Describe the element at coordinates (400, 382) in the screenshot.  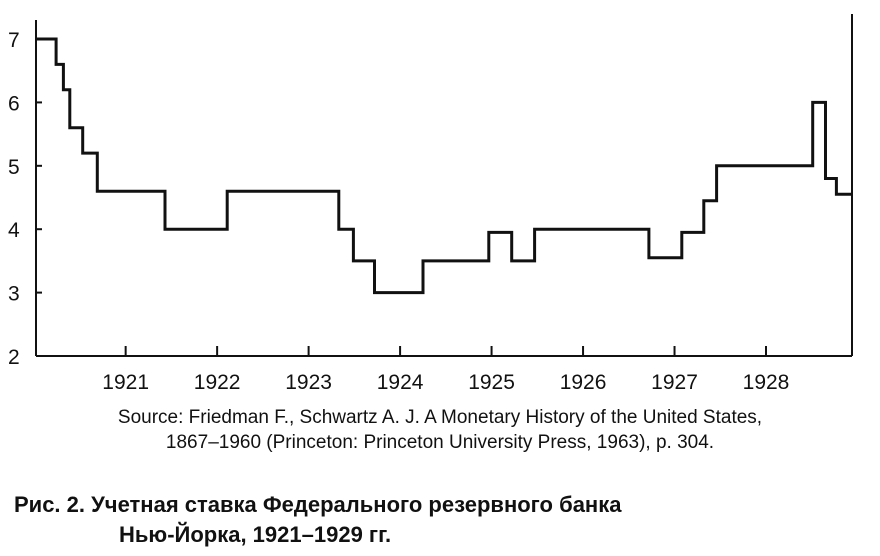
I see `x-tick-label: 1924` at that location.